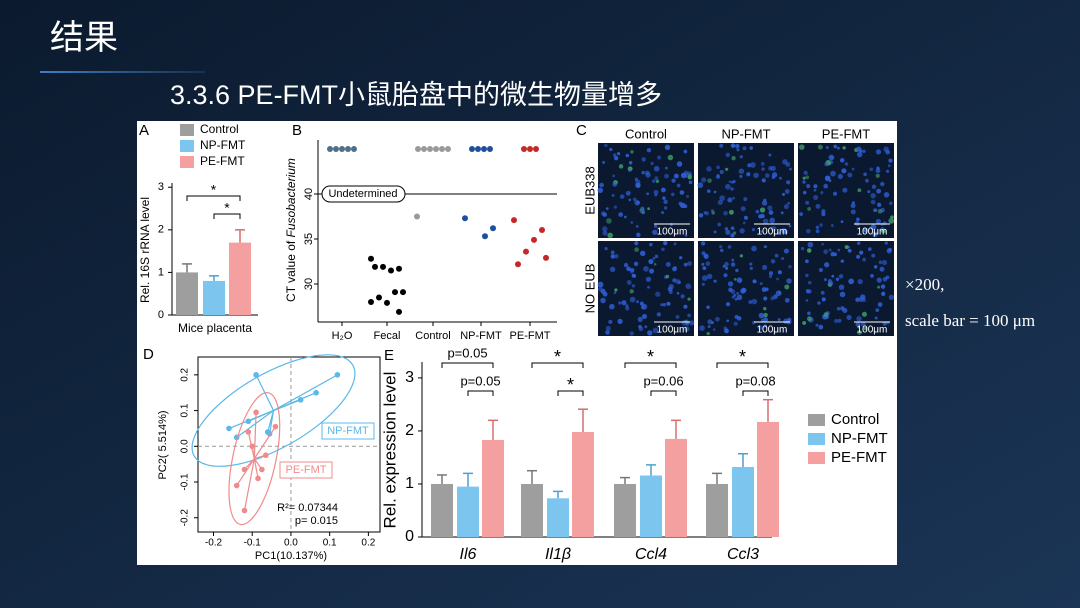  Describe the element at coordinates (214, 543) in the screenshot. I see `x-tick-label: -0.2` at that location.